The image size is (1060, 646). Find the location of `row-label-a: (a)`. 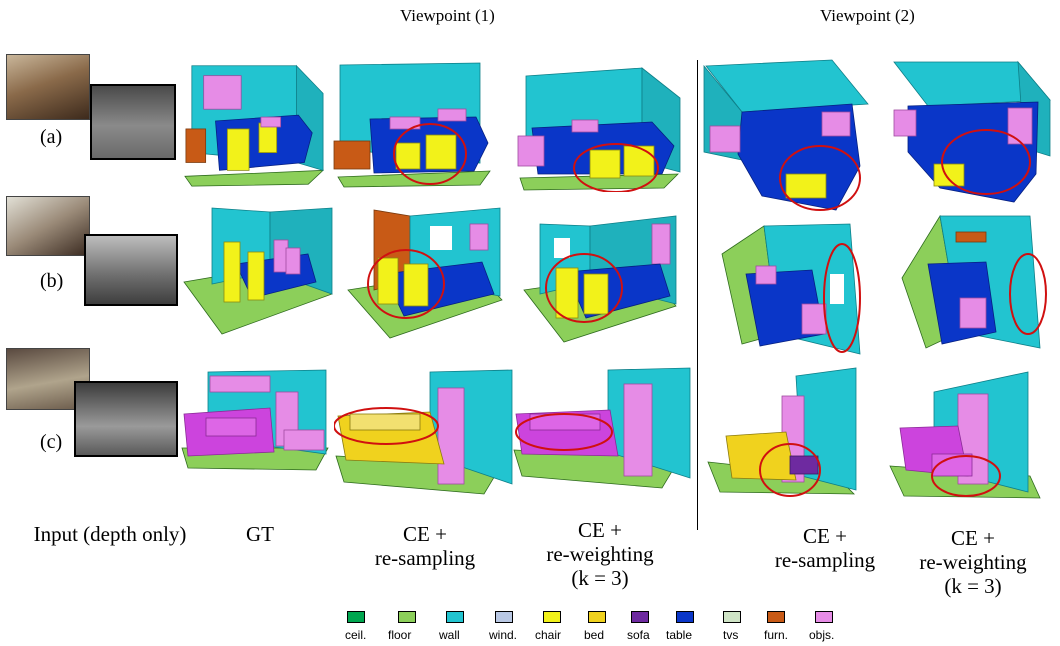

row-label-a: (a) is located at coordinates (51, 137).